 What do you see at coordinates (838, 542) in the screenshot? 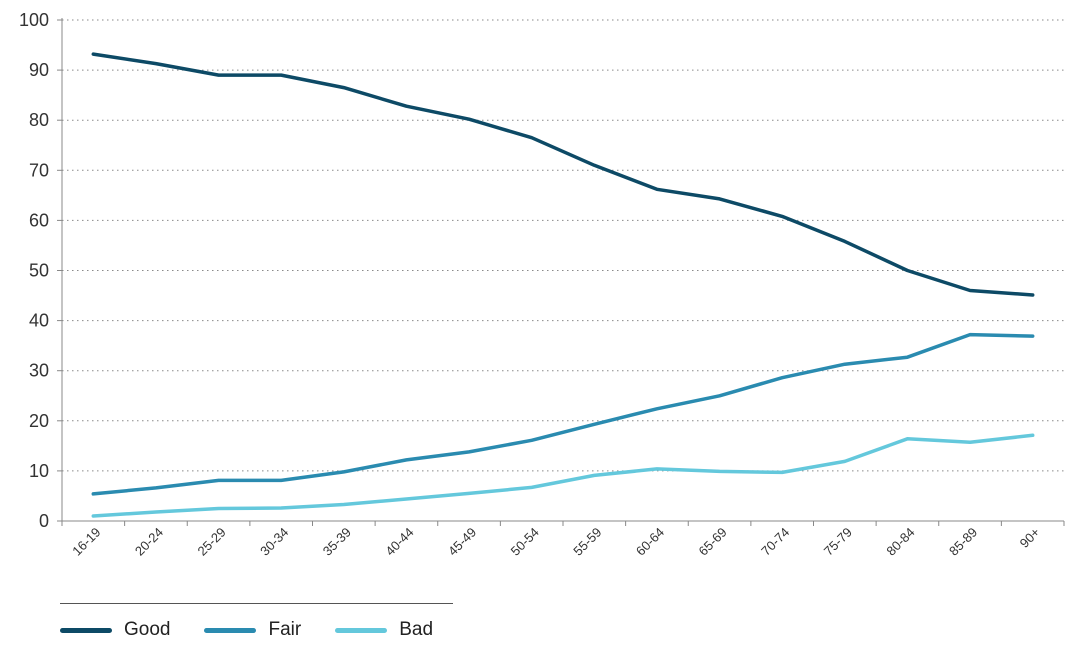
I see `x-tick-label: 75-79` at bounding box center [838, 542].